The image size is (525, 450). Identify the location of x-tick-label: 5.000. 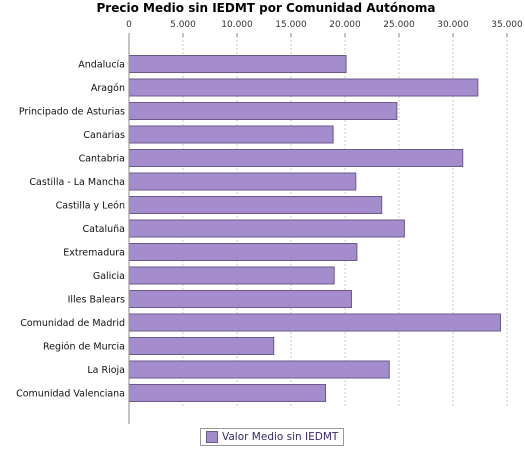
(183, 25).